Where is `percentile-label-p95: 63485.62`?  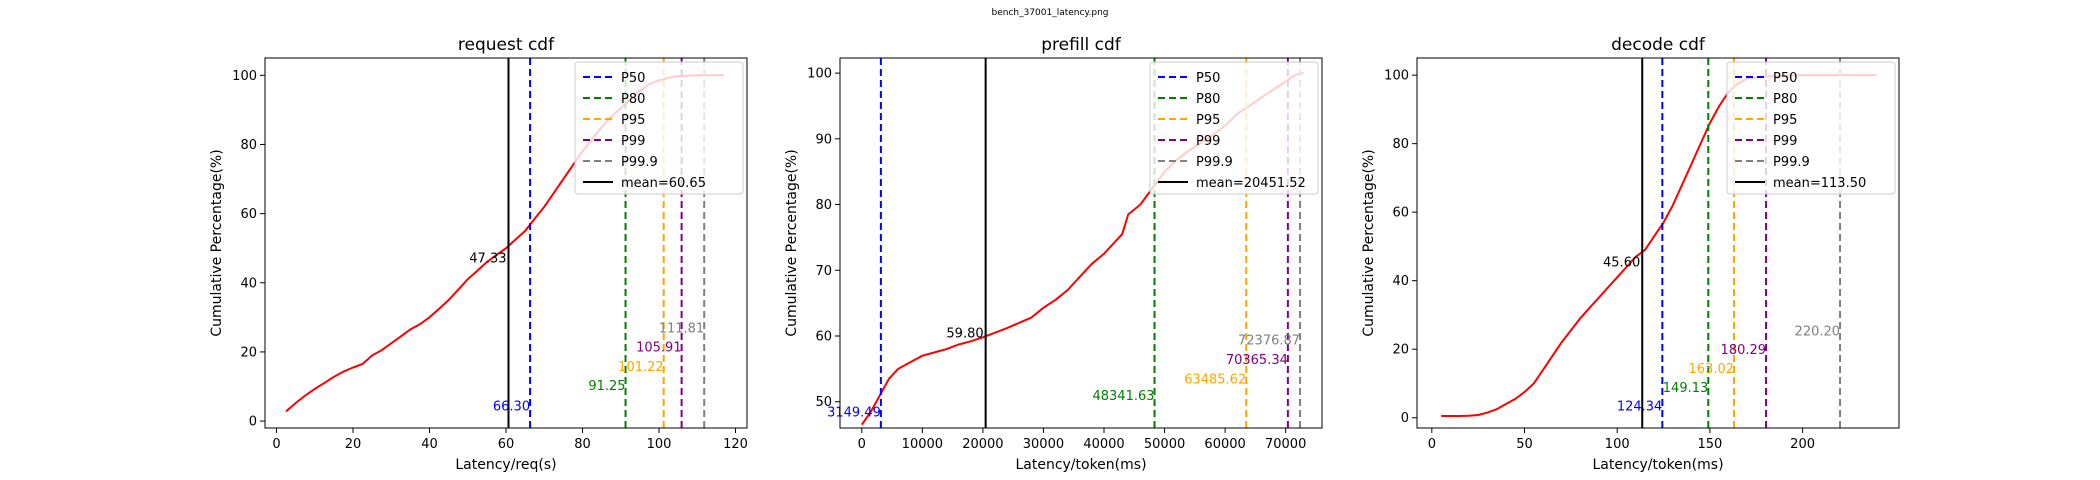
percentile-label-p95: 63485.62 is located at coordinates (1215, 380).